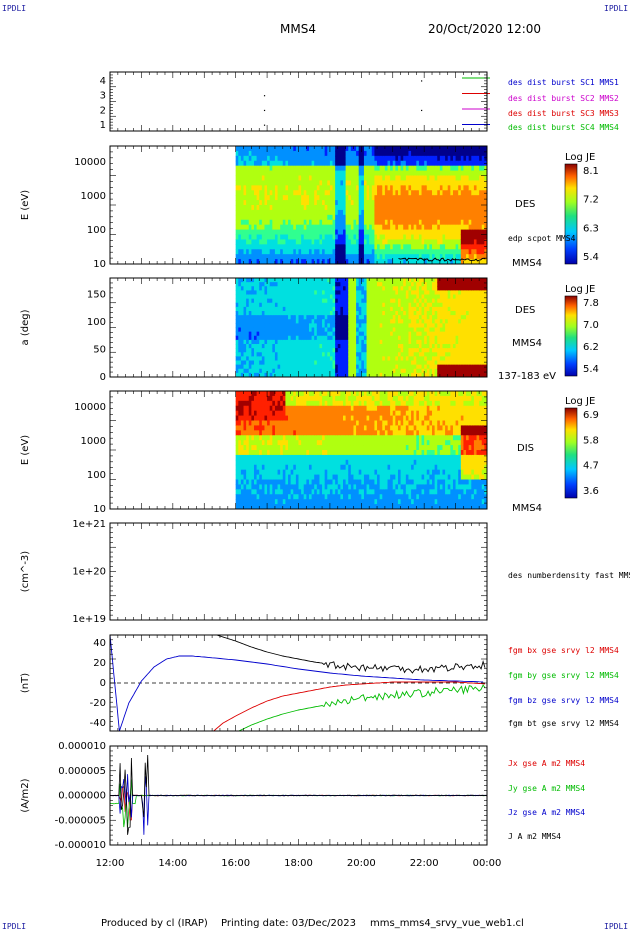  I want to click on dis-energy-spectrogram, so click(361, 450).